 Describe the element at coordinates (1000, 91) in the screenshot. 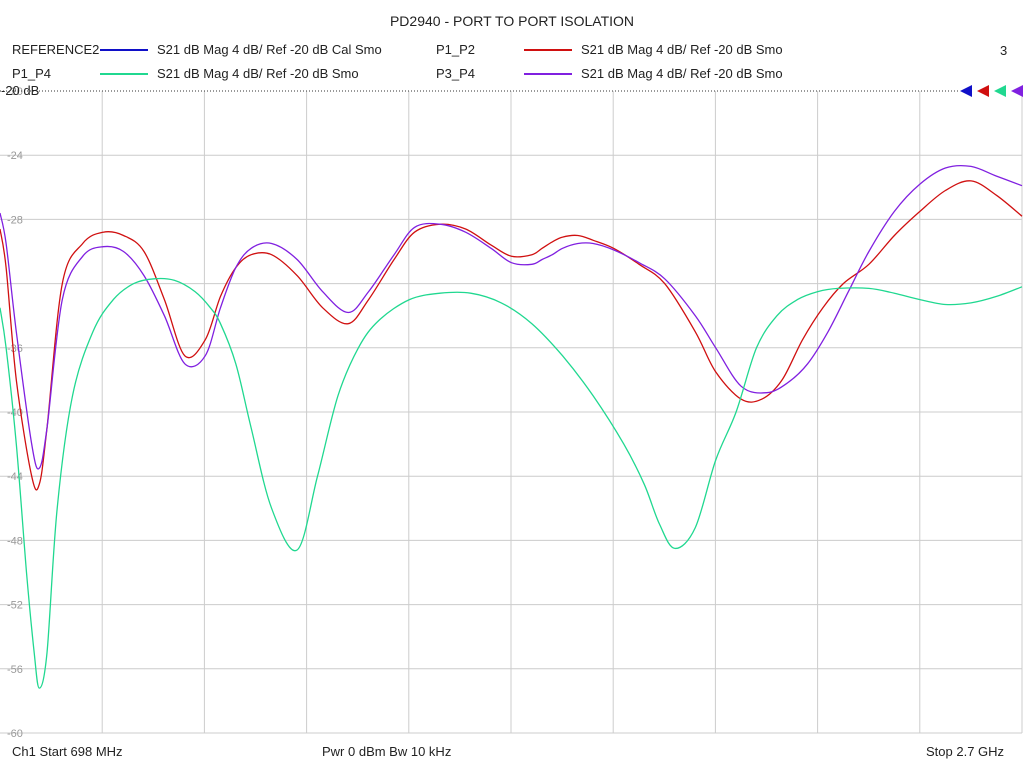

I see `ref-marker-p1-p4` at that location.